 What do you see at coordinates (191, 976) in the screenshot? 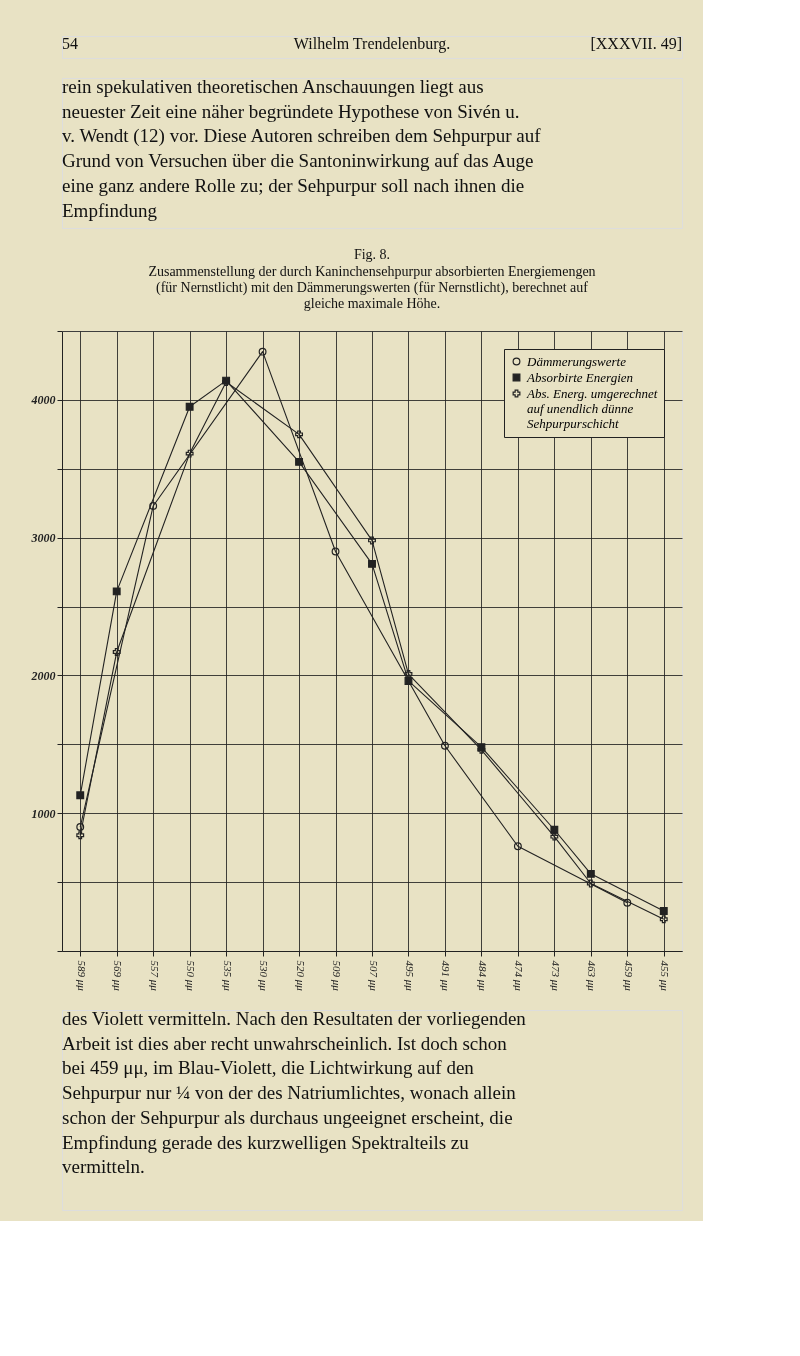
I see `x-tick-label: 550 μμ` at bounding box center [191, 976].